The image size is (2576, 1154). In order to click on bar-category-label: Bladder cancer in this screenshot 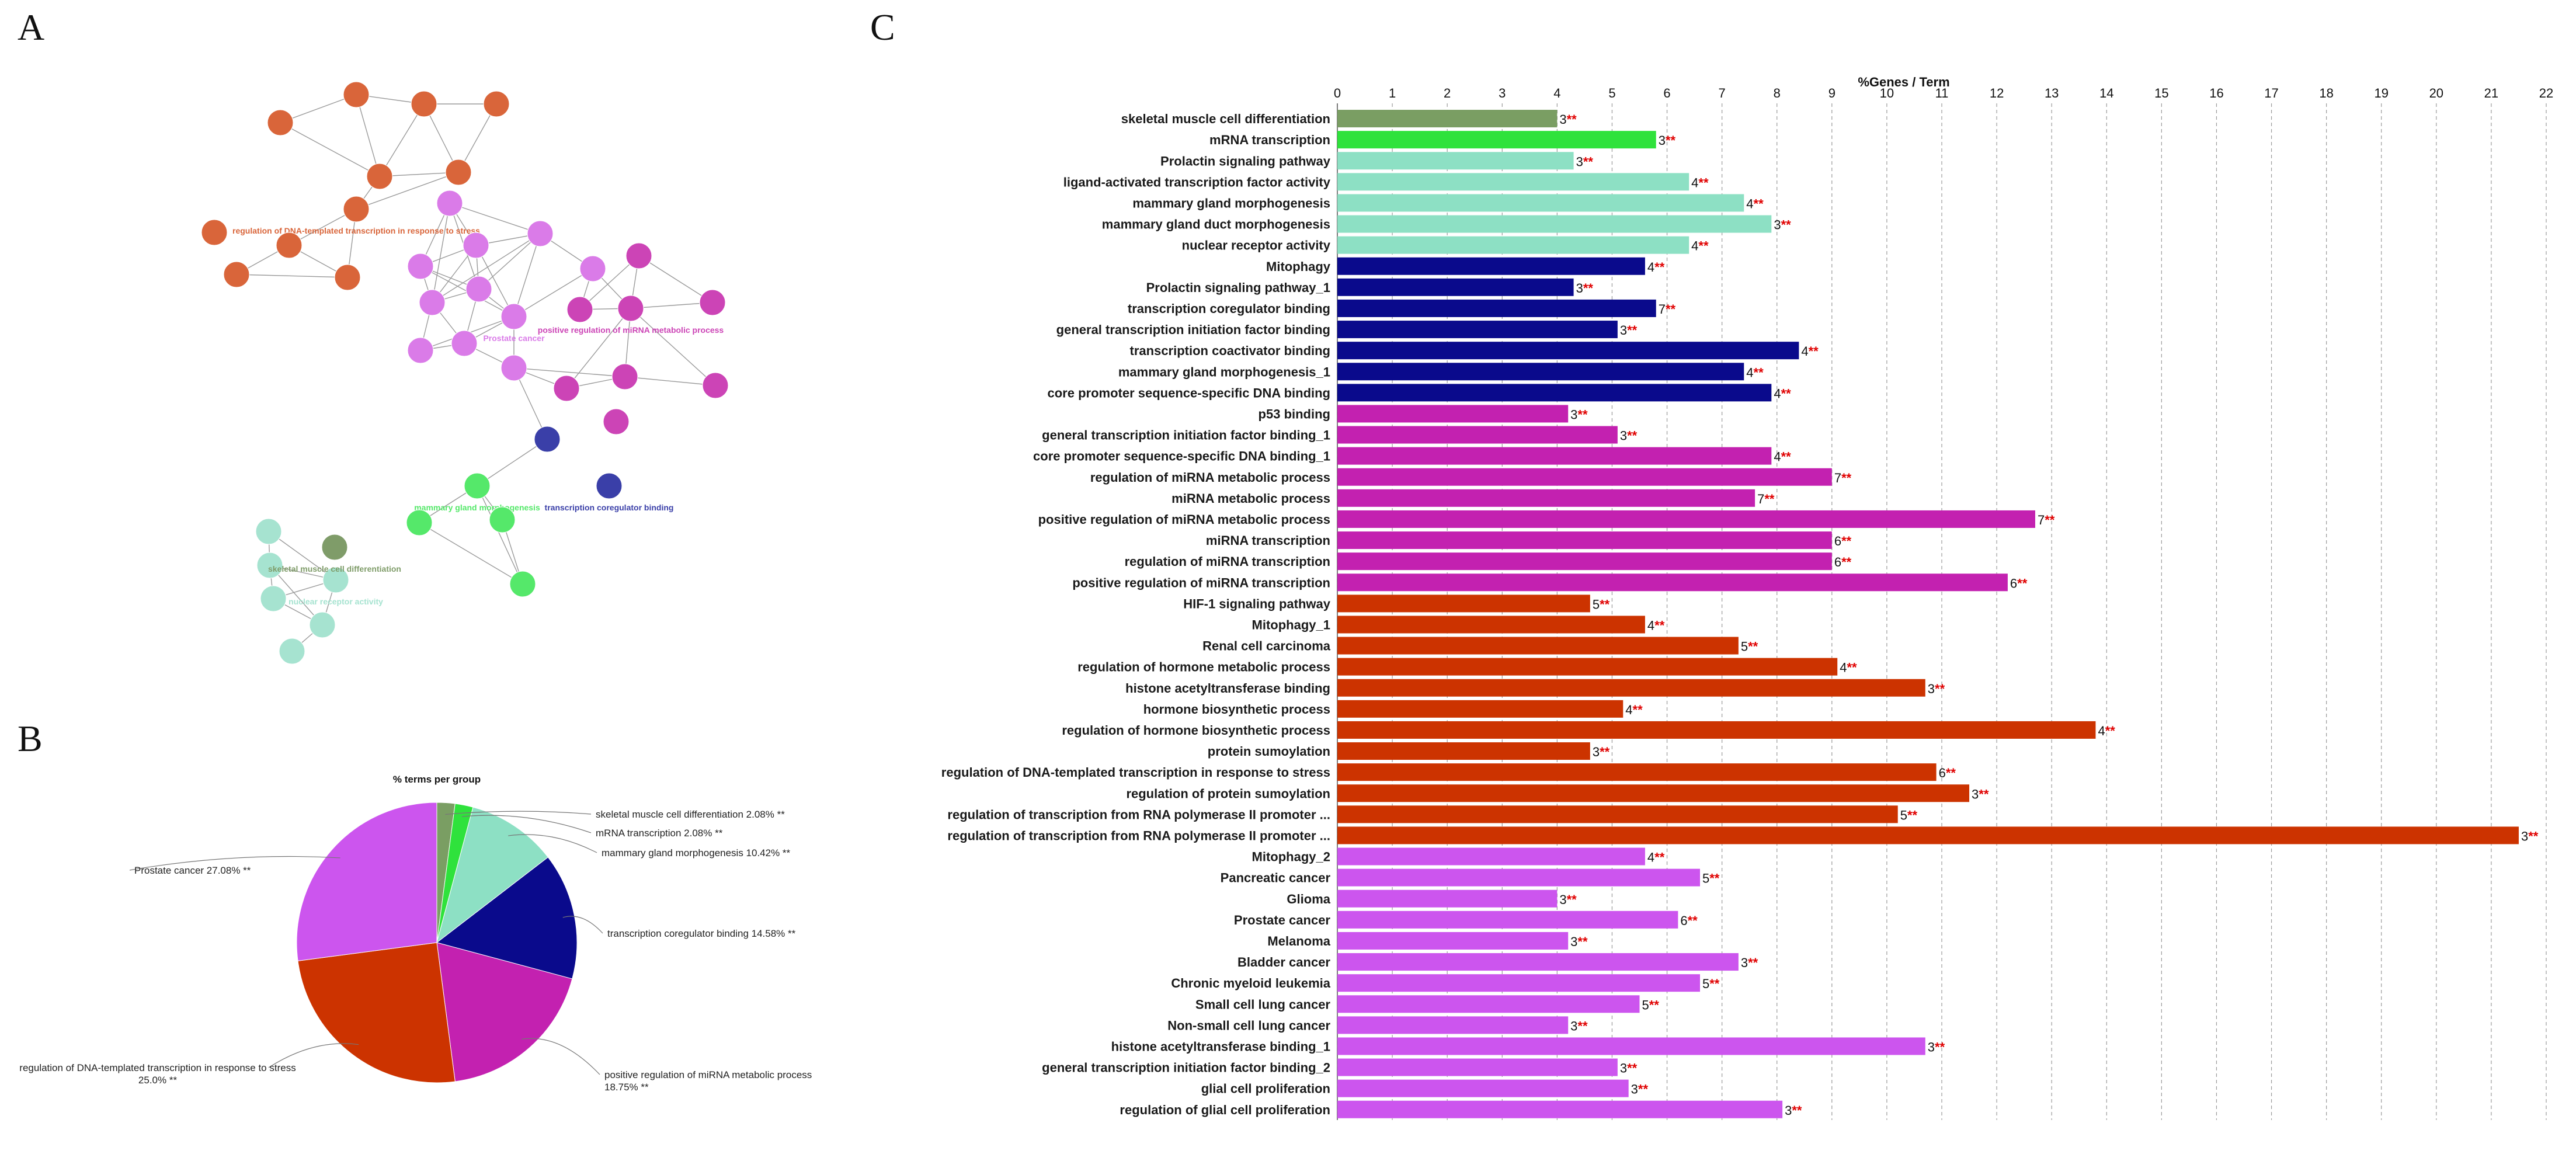, I will do `click(1284, 962)`.